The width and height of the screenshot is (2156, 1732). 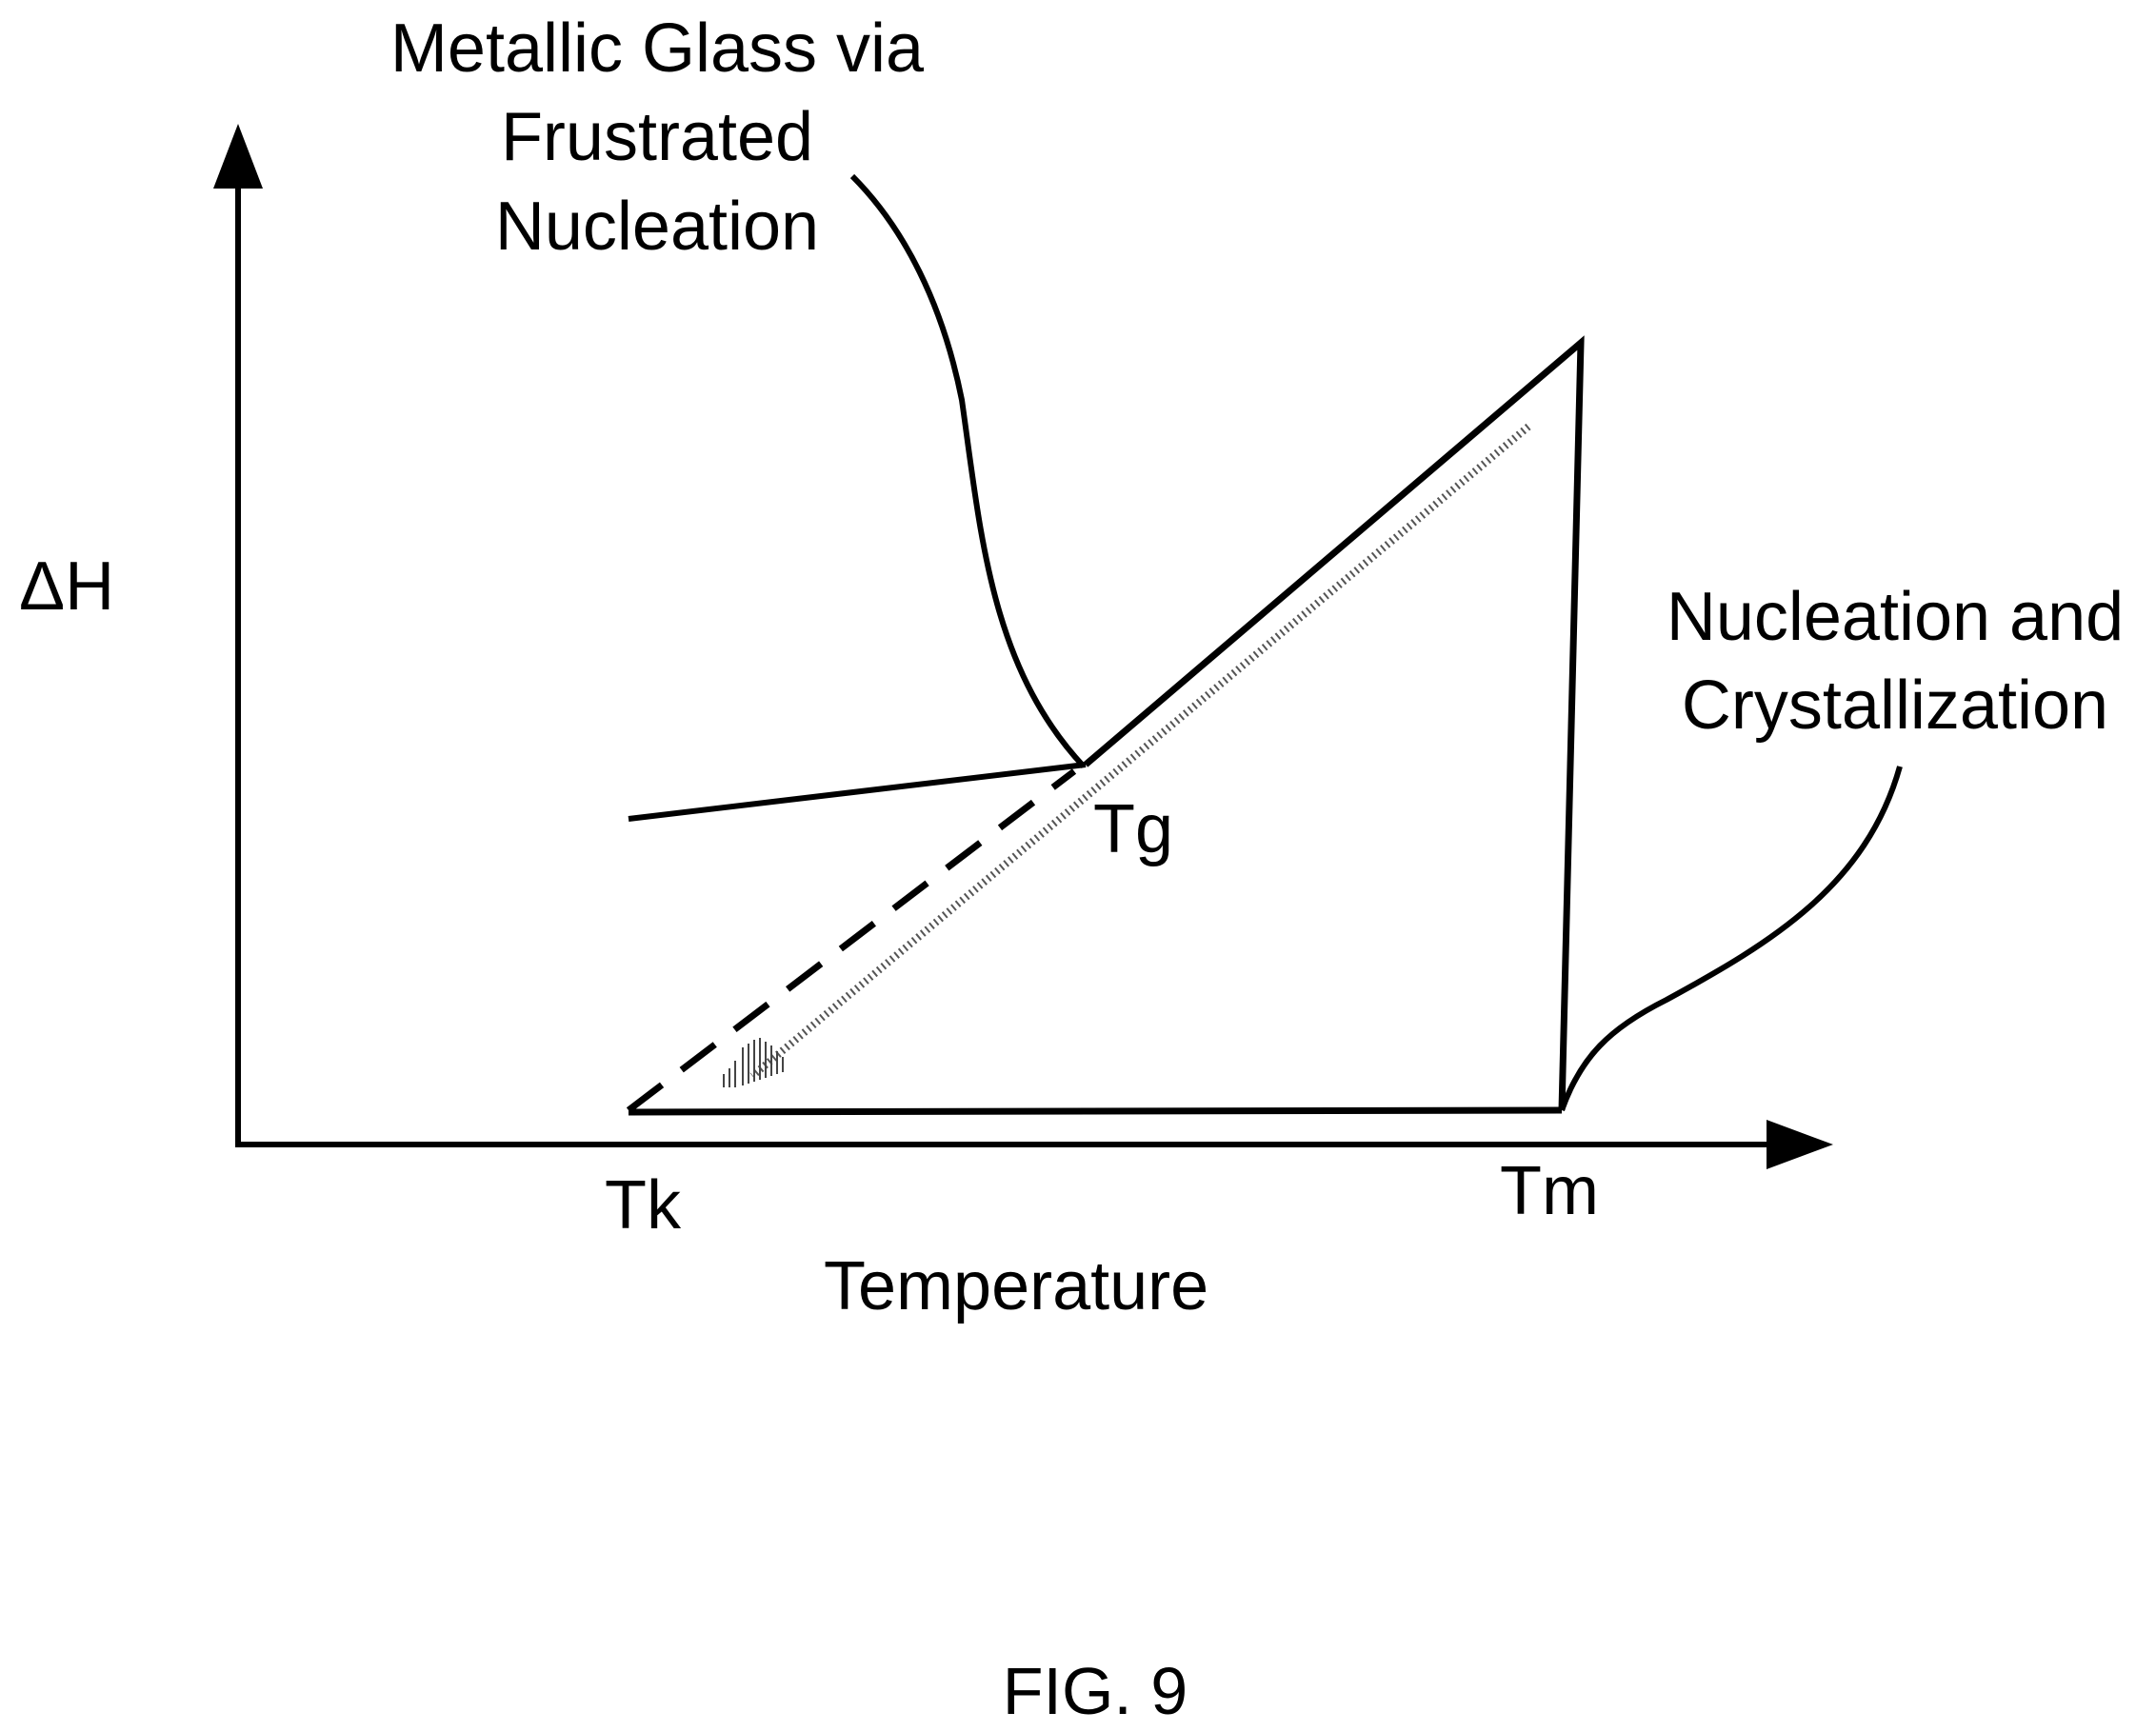 What do you see at coordinates (1896, 617) in the screenshot?
I see `crystallization-annotation-line-1: Nucleation and` at bounding box center [1896, 617].